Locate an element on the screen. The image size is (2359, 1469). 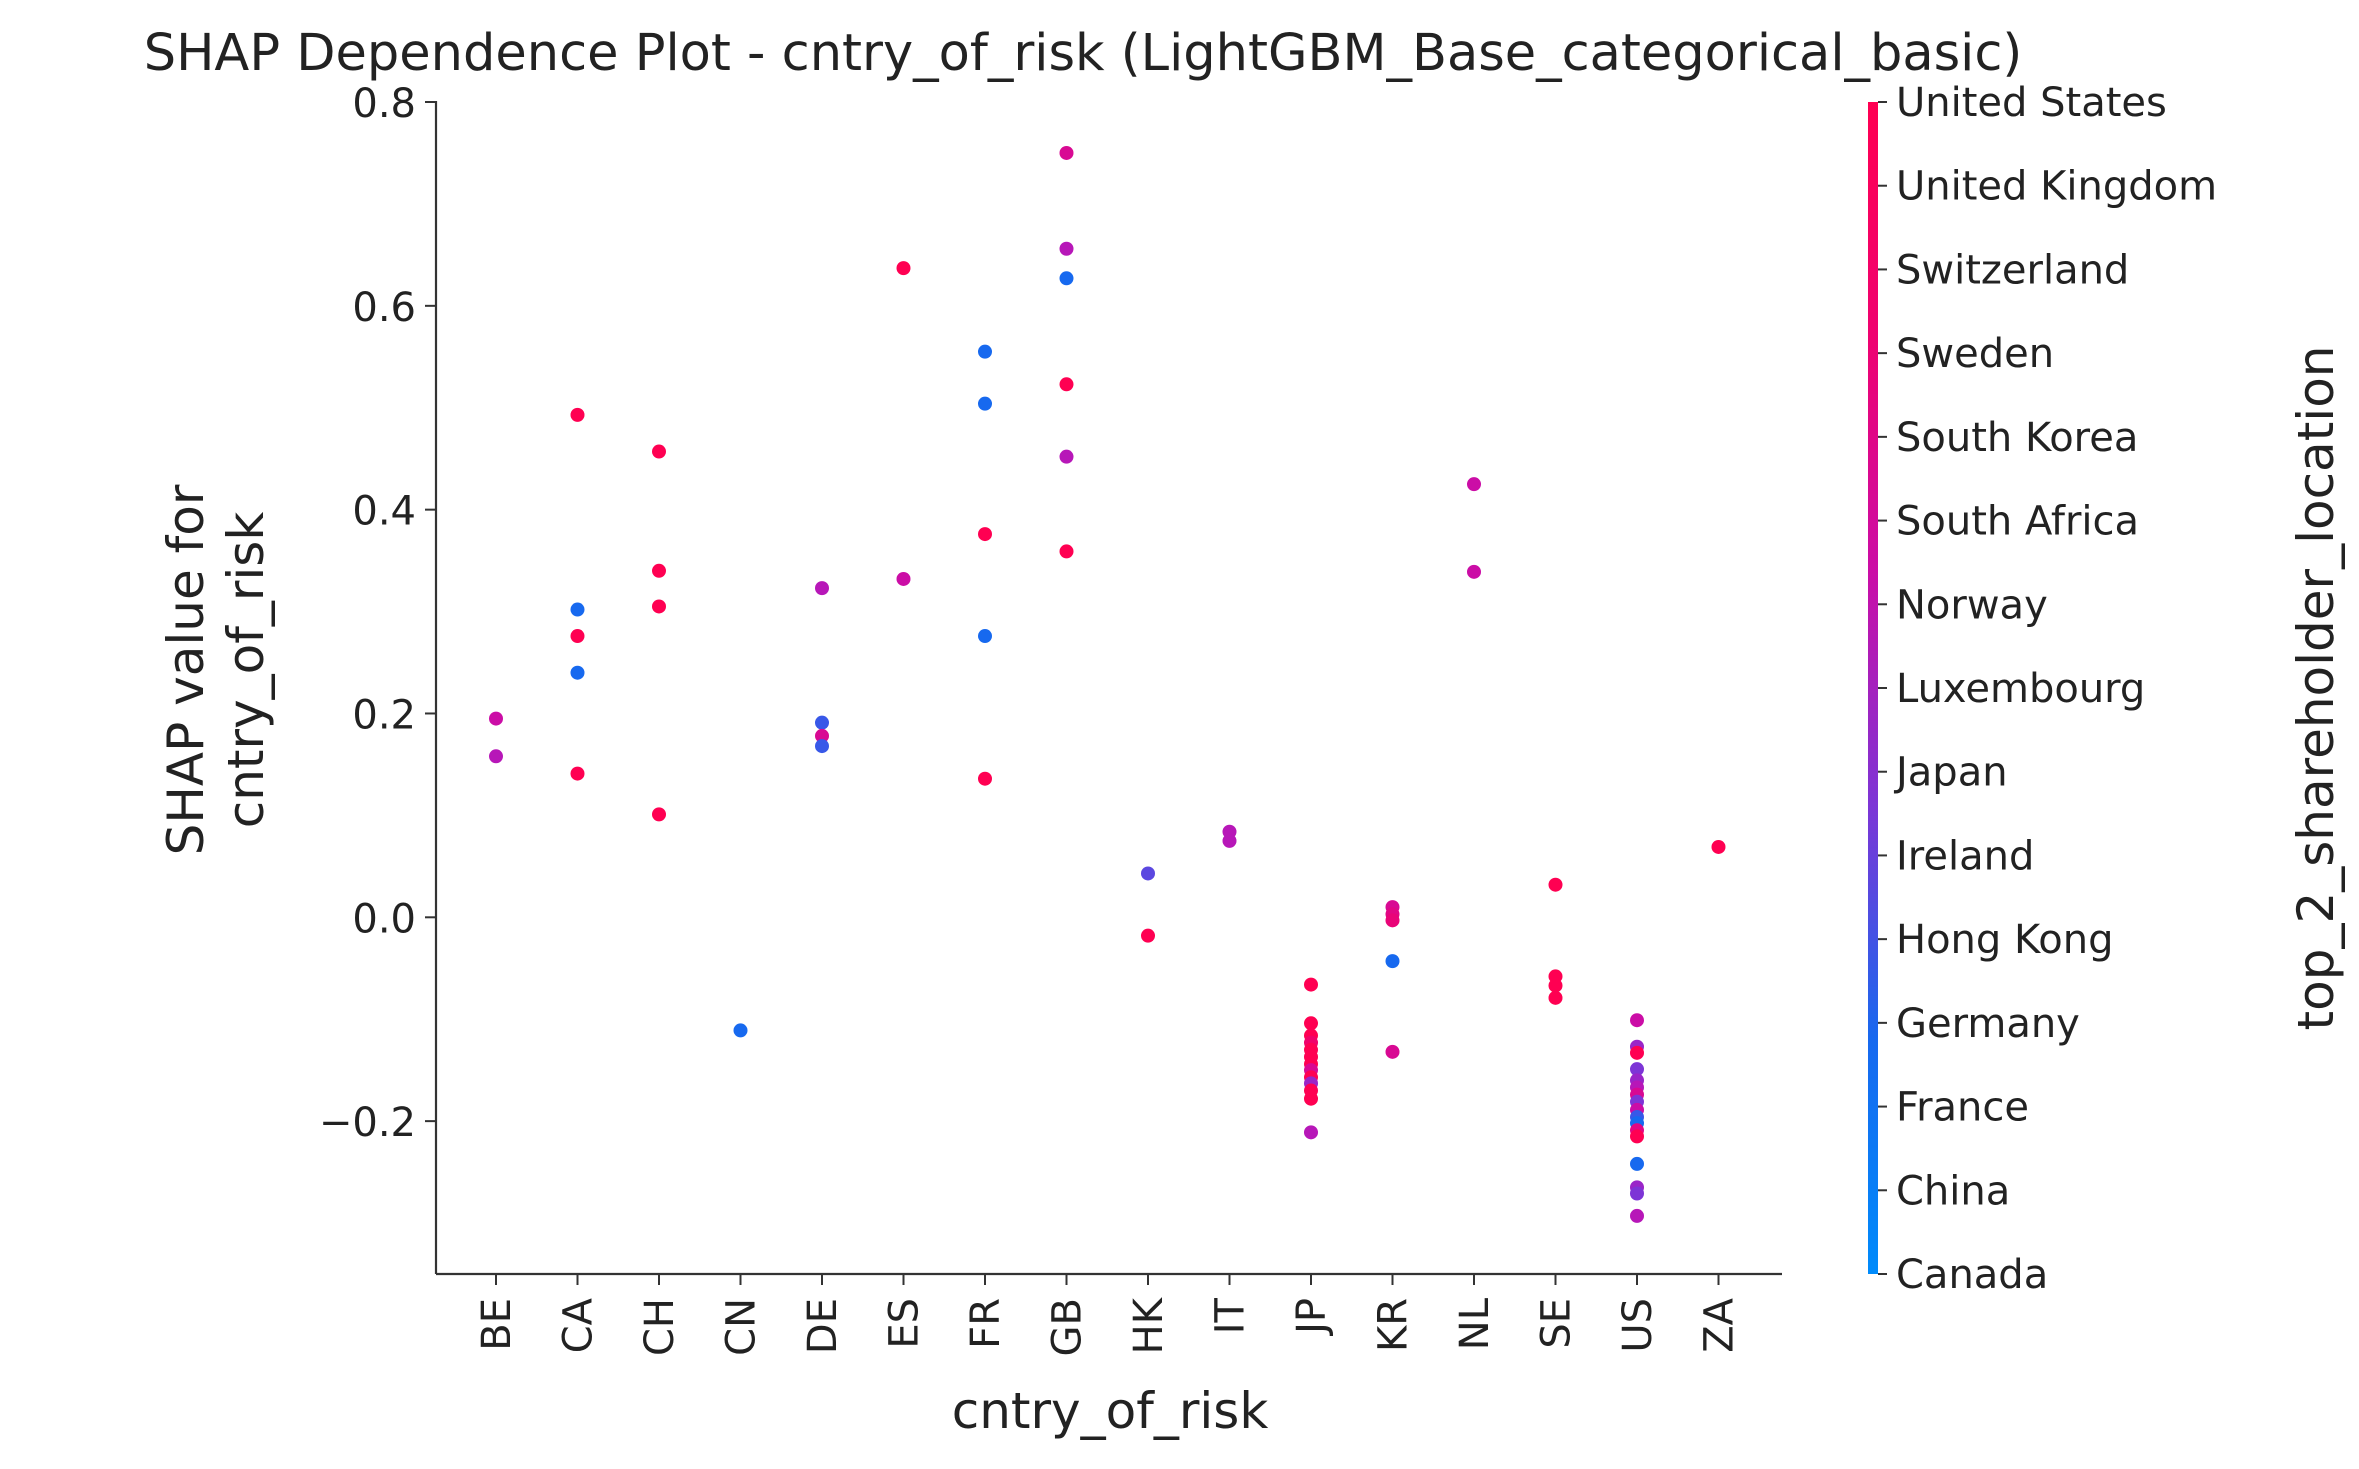
x-tick-label: BE is located at coordinates (497, 1324).